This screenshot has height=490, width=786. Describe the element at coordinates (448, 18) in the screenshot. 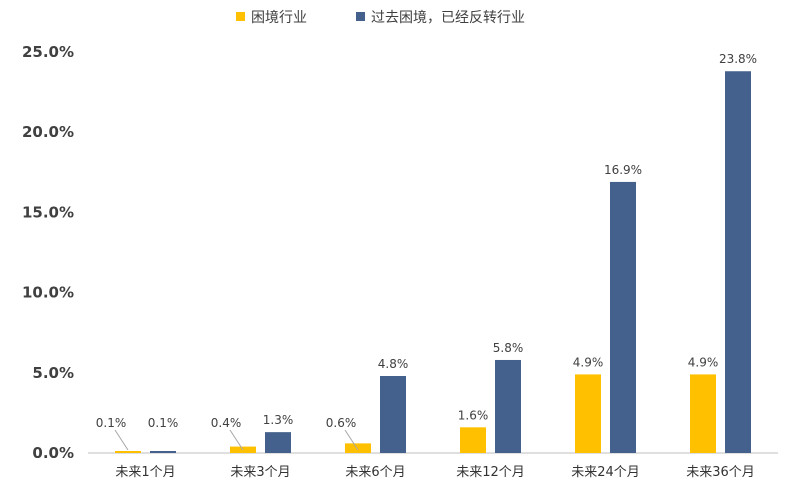

I see `legend-label-reversed: 过去困境，已经反转行业` at that location.